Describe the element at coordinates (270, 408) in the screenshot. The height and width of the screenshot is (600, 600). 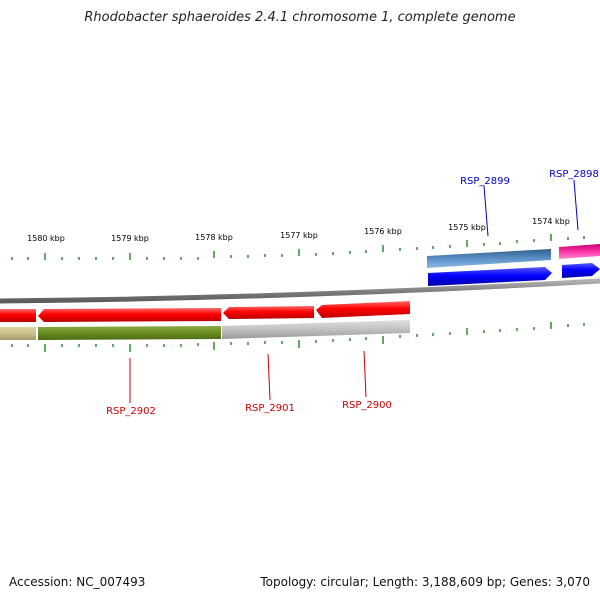
I see `gene-label-rsp-2901: RSP_2901` at that location.